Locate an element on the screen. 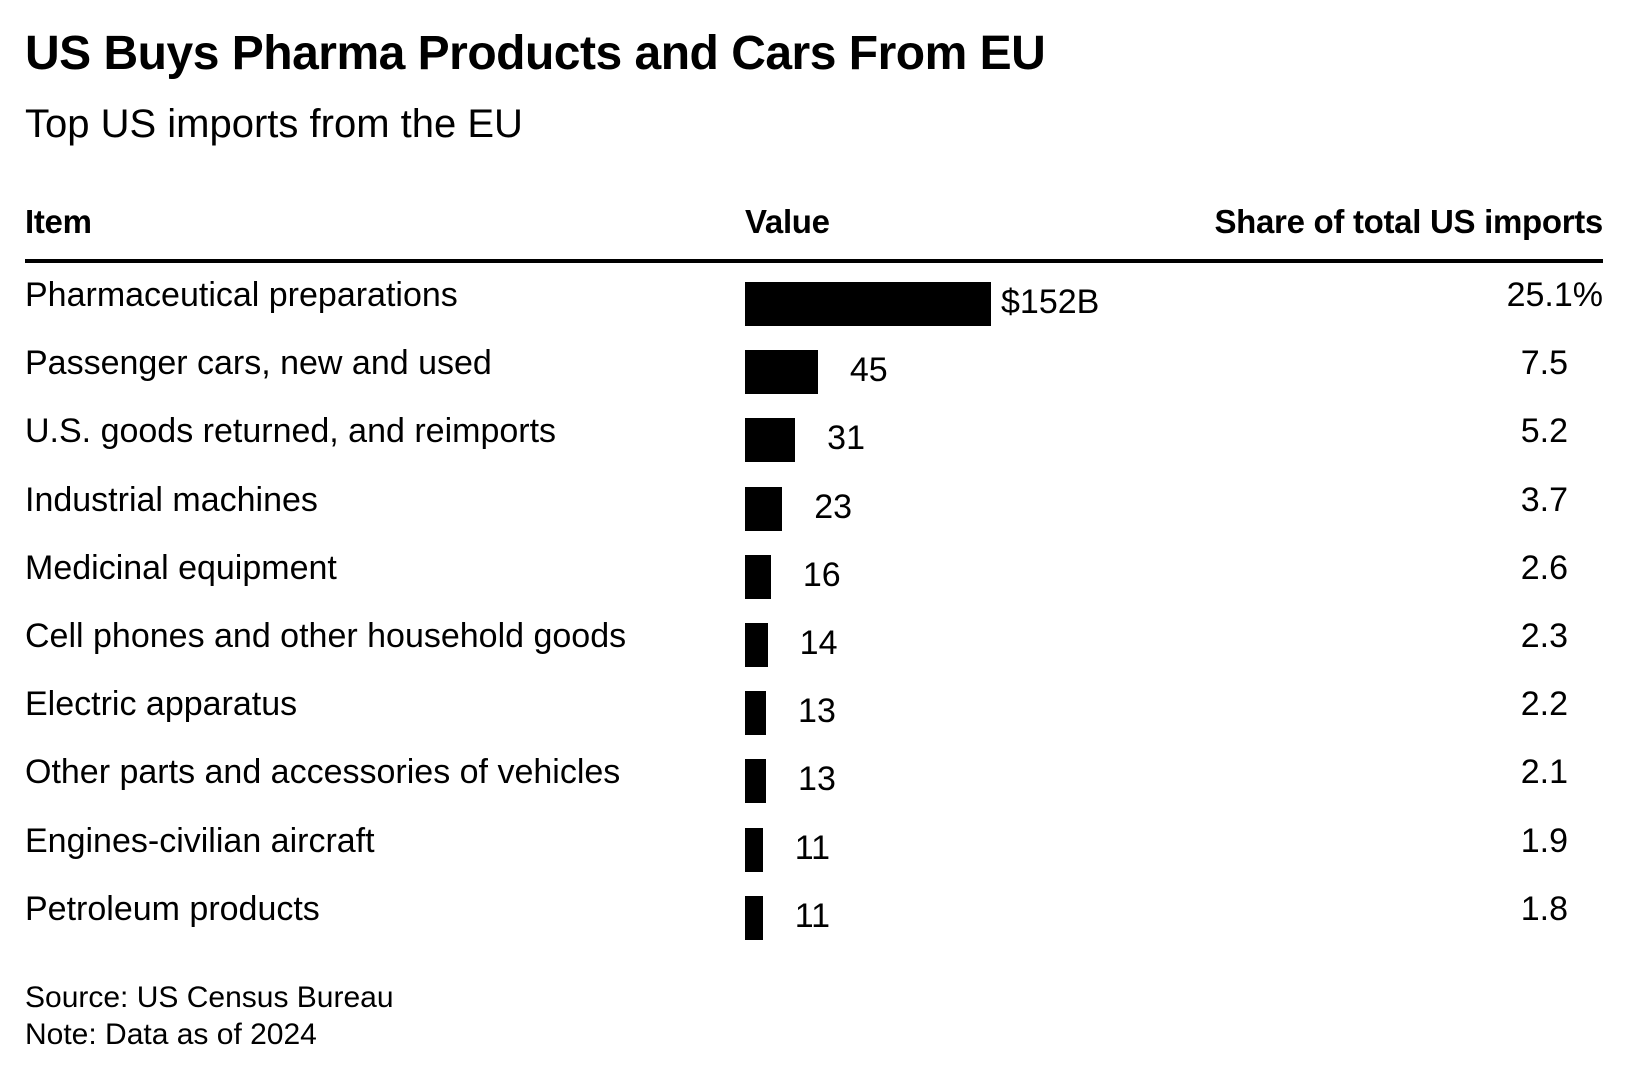 This screenshot has height=1080, width=1639. chart-title: US Buys Pharma Products and Cars From EU is located at coordinates (535, 53).